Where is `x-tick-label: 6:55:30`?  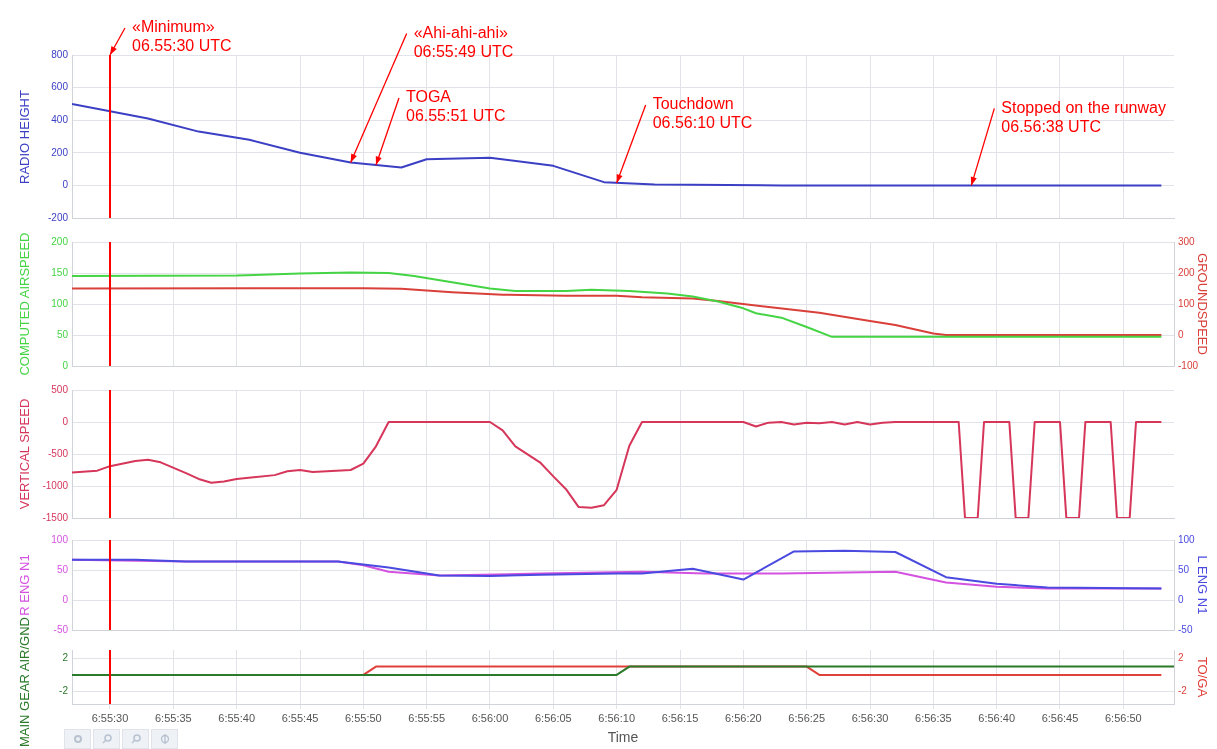
x-tick-label: 6:55:30 is located at coordinates (110, 717).